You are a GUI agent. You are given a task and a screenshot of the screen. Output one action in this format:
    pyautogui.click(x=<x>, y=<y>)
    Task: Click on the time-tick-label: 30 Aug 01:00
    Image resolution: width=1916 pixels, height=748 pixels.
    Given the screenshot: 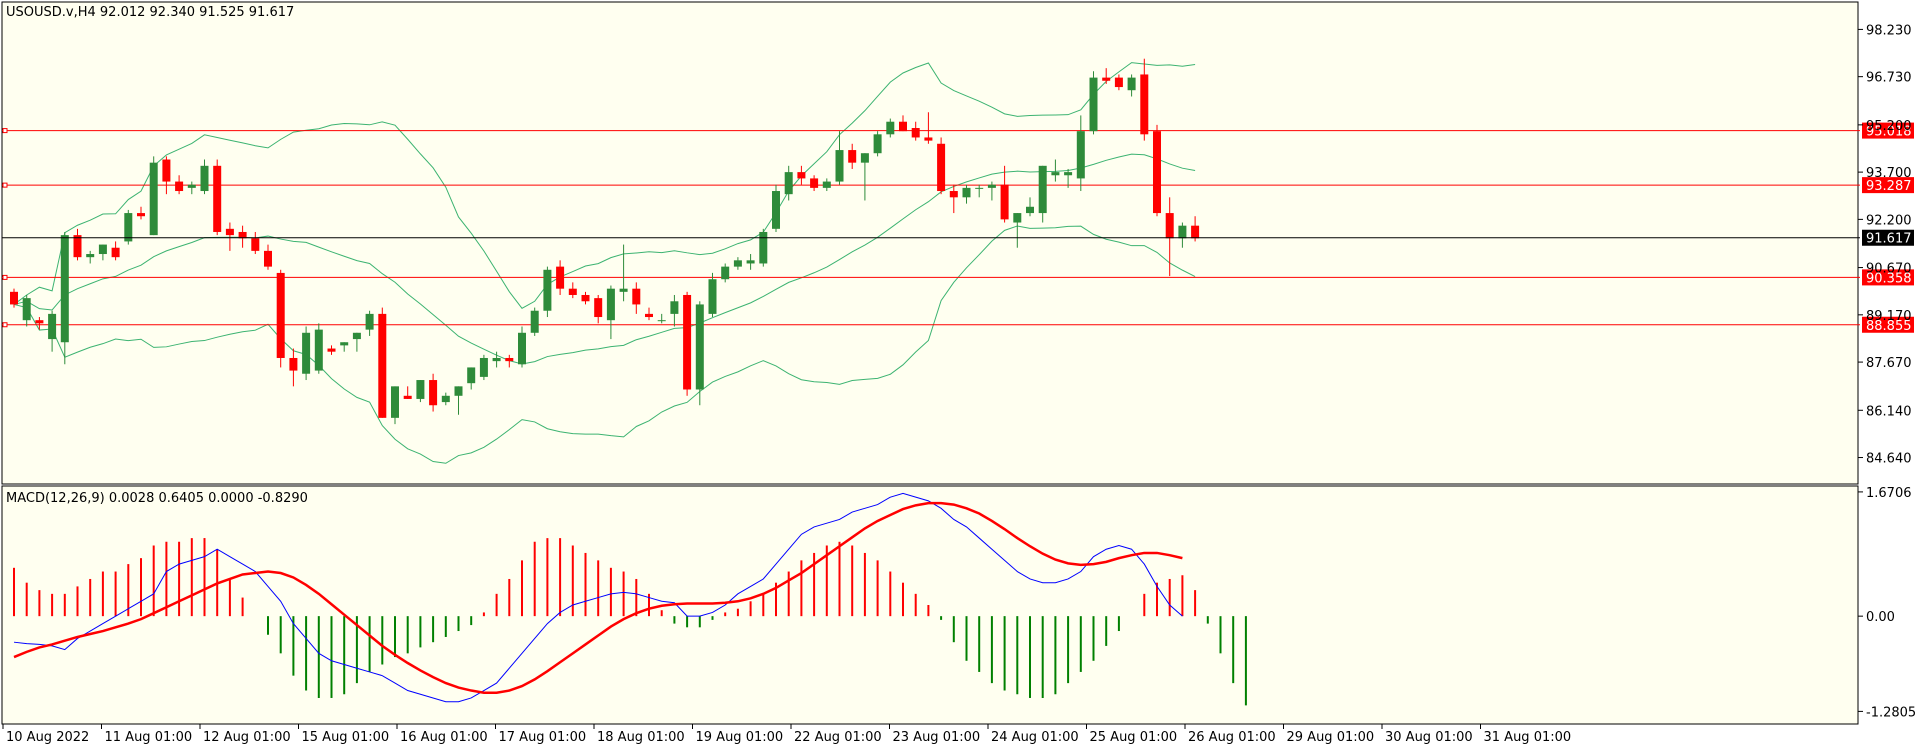 What is the action you would take?
    pyautogui.click(x=1429, y=737)
    